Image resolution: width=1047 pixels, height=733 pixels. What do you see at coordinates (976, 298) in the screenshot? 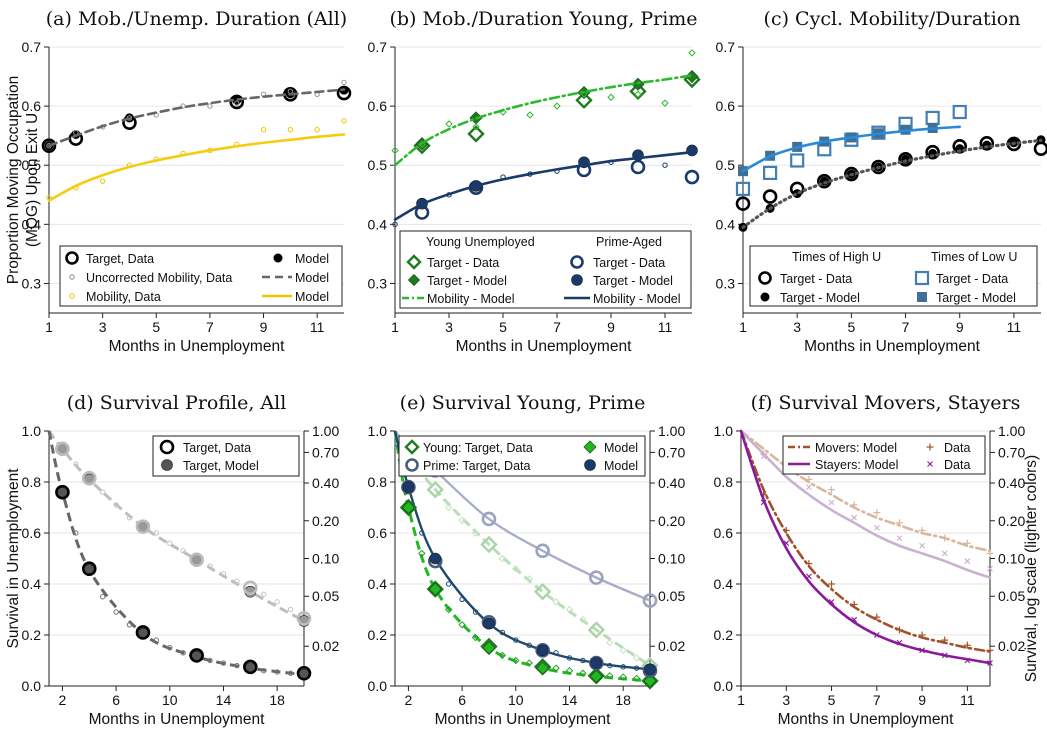
I see `legend-label: Target - Model` at bounding box center [976, 298].